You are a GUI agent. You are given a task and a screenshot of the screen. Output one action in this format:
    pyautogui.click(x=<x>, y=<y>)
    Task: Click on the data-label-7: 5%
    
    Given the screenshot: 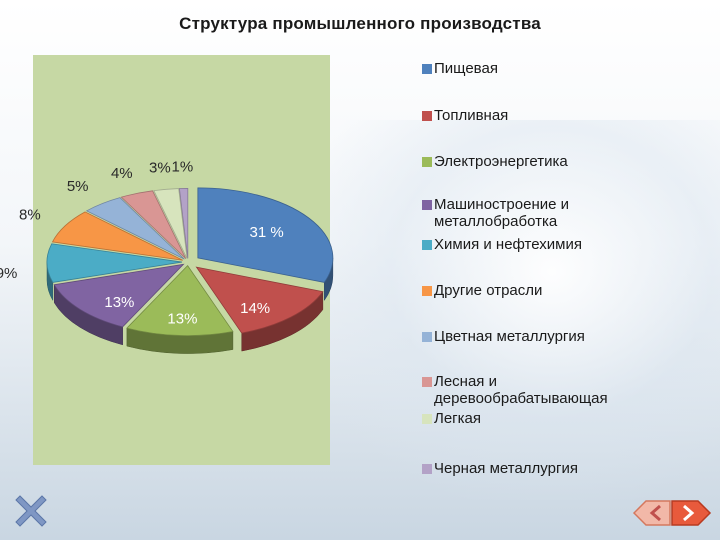 What is the action you would take?
    pyautogui.click(x=78, y=186)
    